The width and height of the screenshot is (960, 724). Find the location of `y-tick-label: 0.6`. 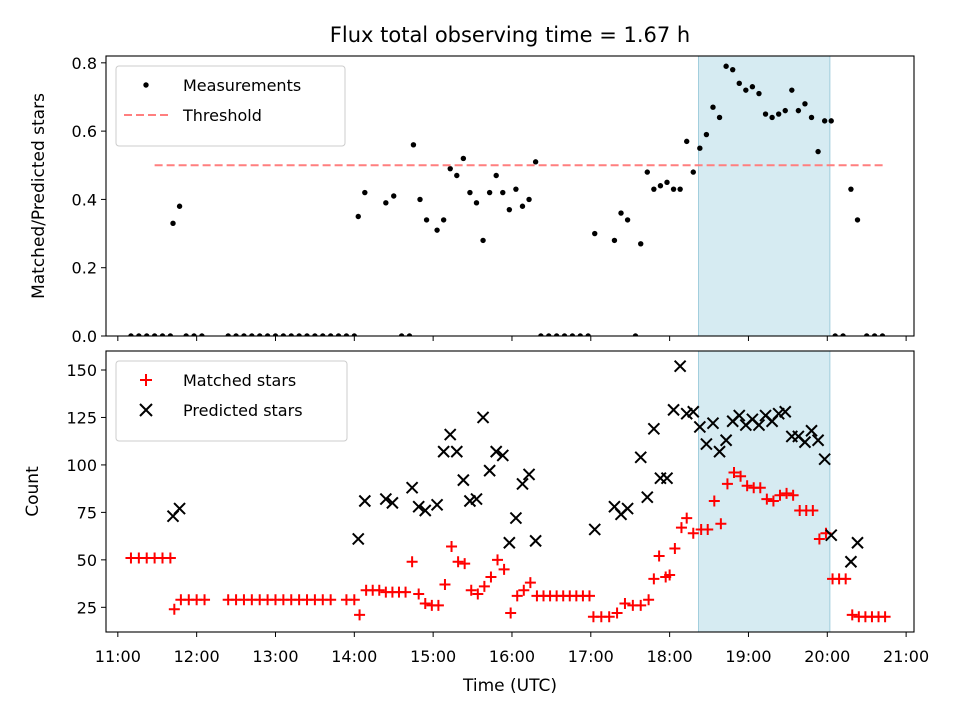

y-tick-label: 0.6 is located at coordinates (84, 131).